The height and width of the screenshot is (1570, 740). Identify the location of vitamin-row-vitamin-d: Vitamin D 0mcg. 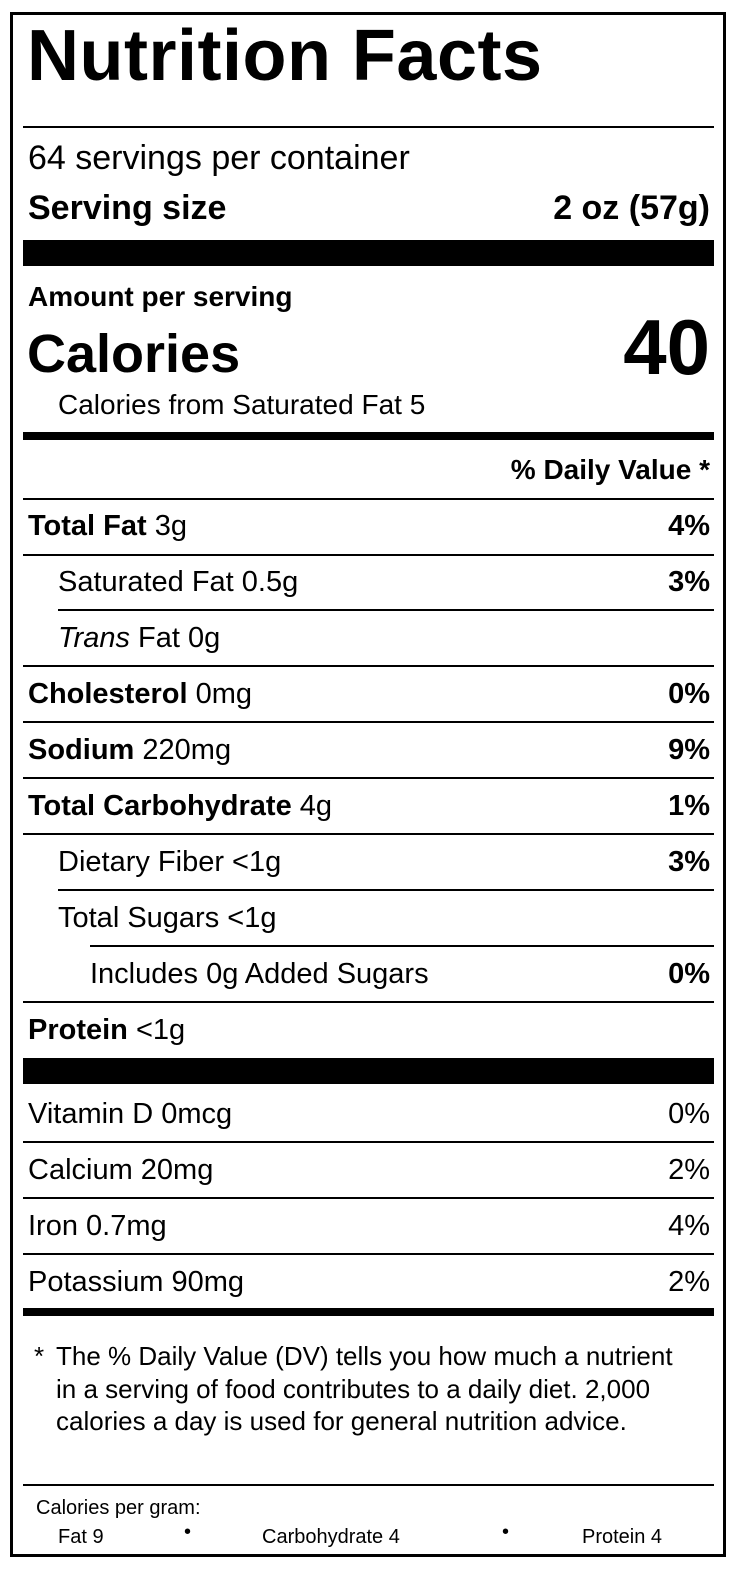
(130, 1114).